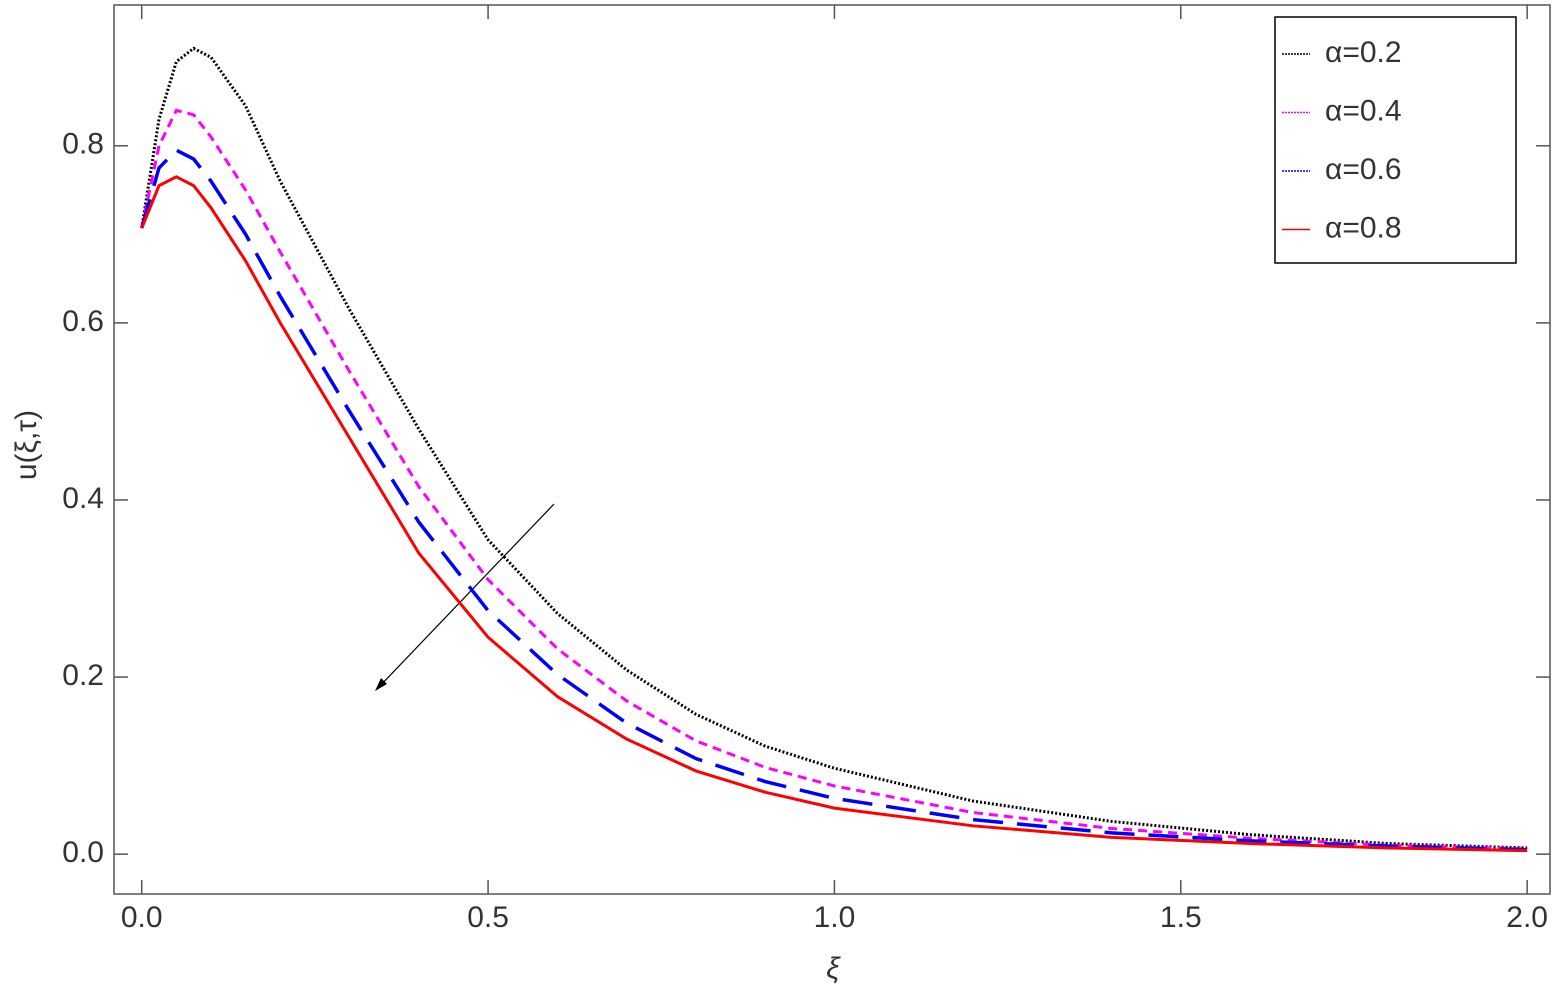 This screenshot has width=1558, height=997. Describe the element at coordinates (1363, 52) in the screenshot. I see `legend-label: α=0.2` at that location.